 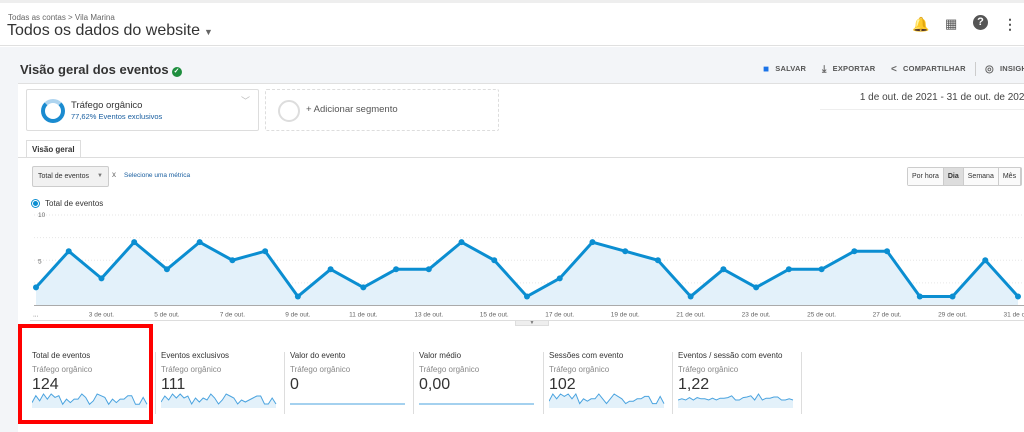 I want to click on metric-dropdown: Total de eventos ▼, so click(x=70, y=176).